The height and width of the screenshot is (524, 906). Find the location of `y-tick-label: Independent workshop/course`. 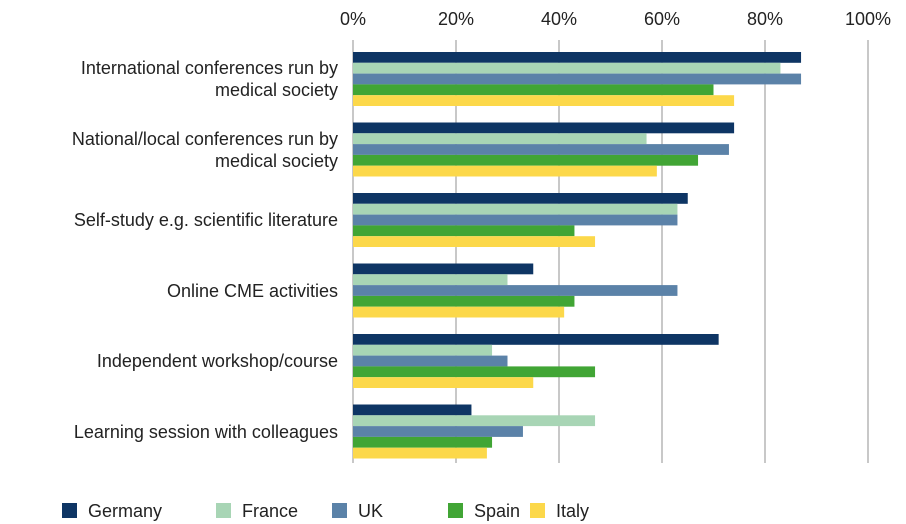

y-tick-label: Independent workshop/course is located at coordinates (217, 361).